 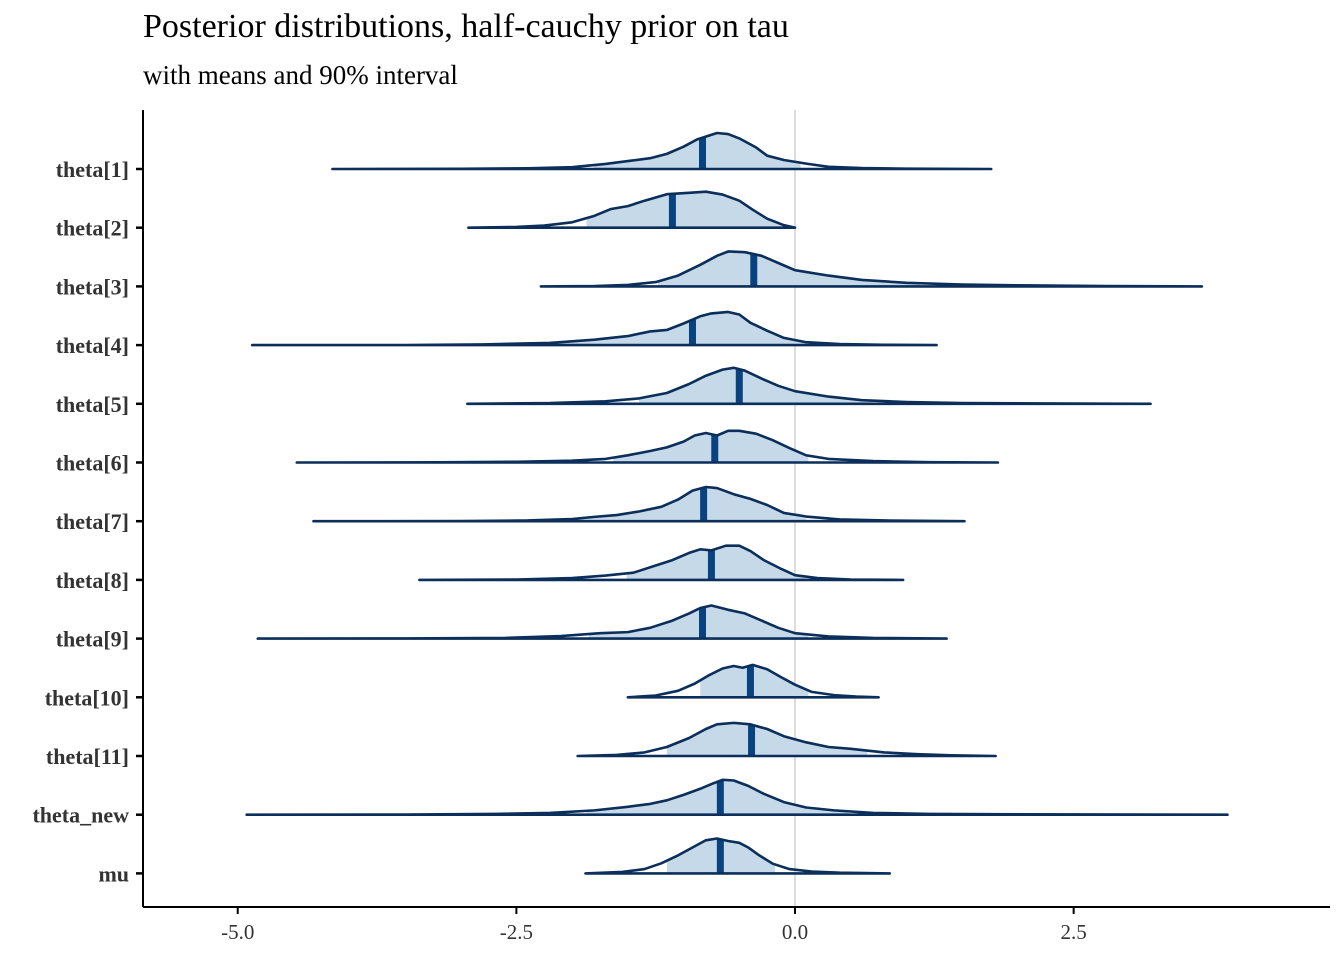 What do you see at coordinates (92, 286) in the screenshot?
I see `y-tick-label-theta3: theta[3]` at bounding box center [92, 286].